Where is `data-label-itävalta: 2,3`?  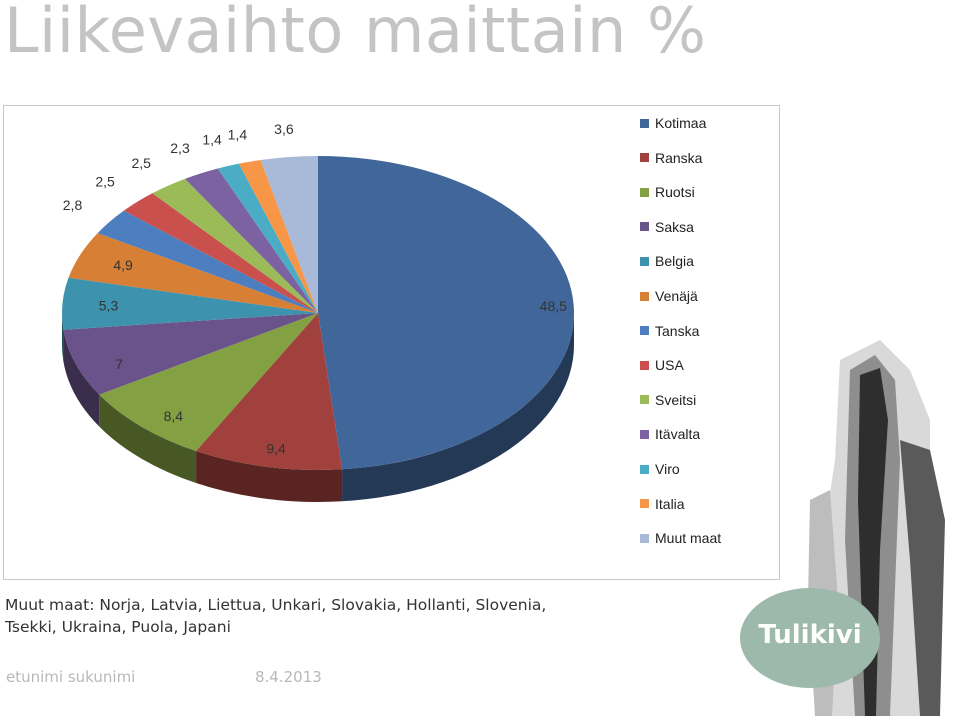
data-label-itävalta: 2,3 is located at coordinates (180, 148).